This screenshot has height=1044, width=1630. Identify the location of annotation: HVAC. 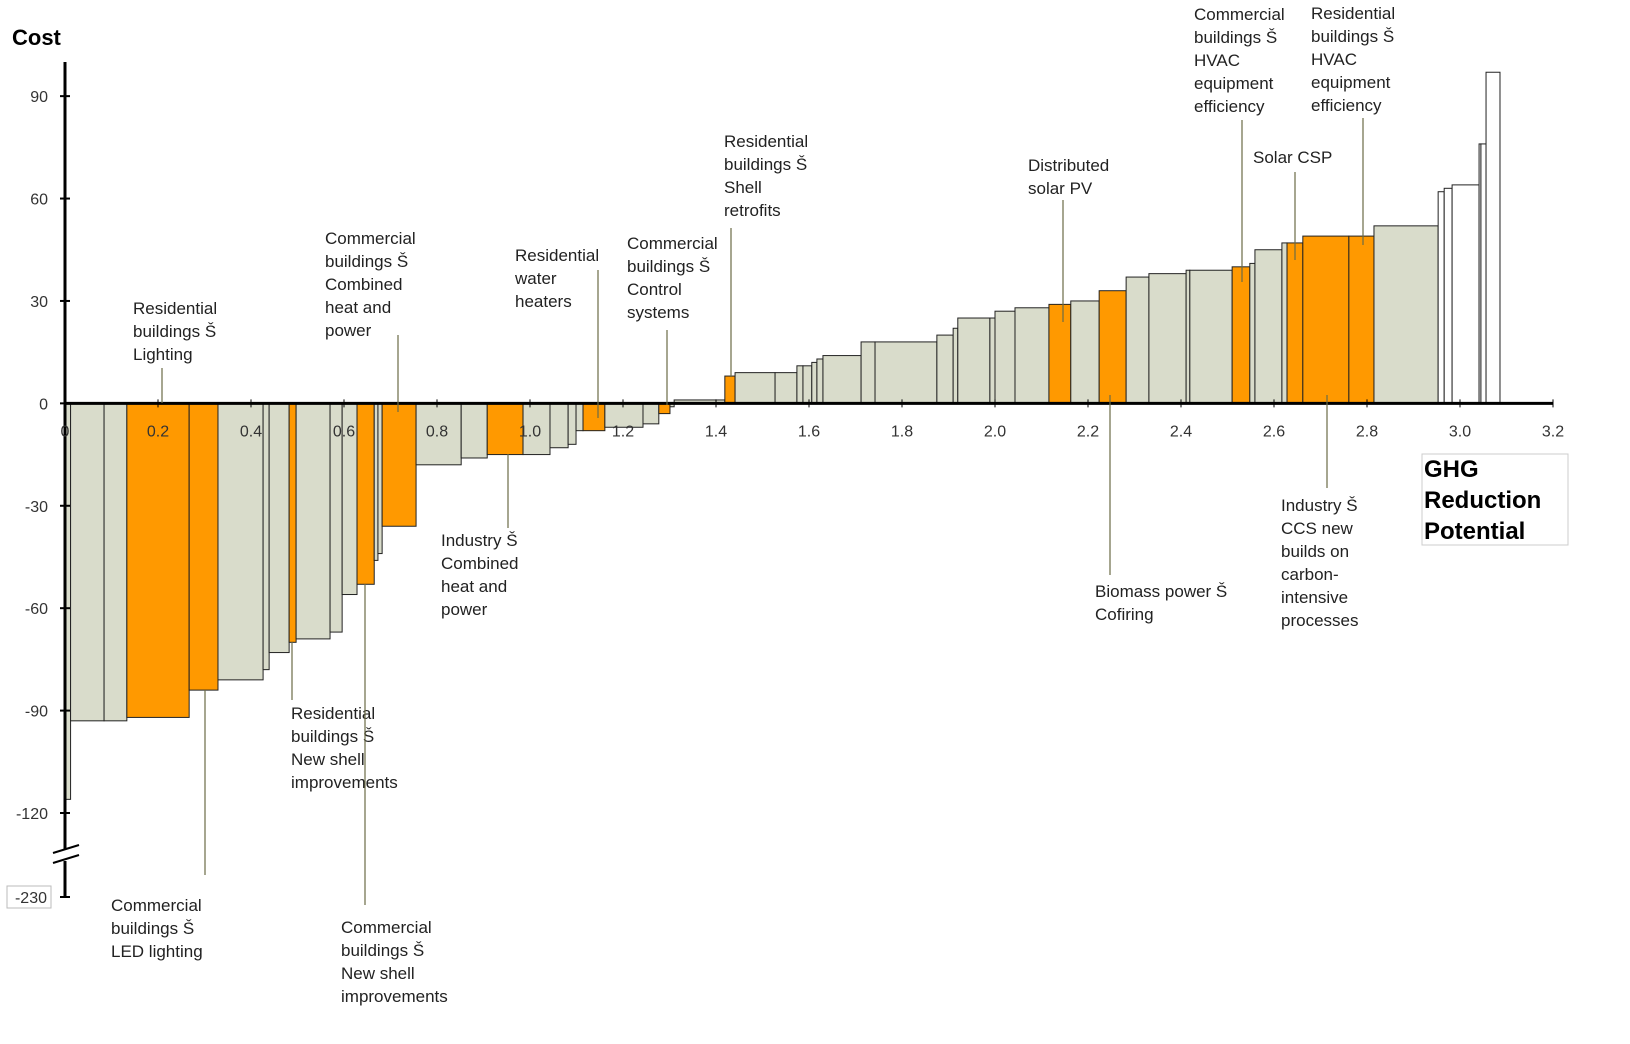
(1217, 60).